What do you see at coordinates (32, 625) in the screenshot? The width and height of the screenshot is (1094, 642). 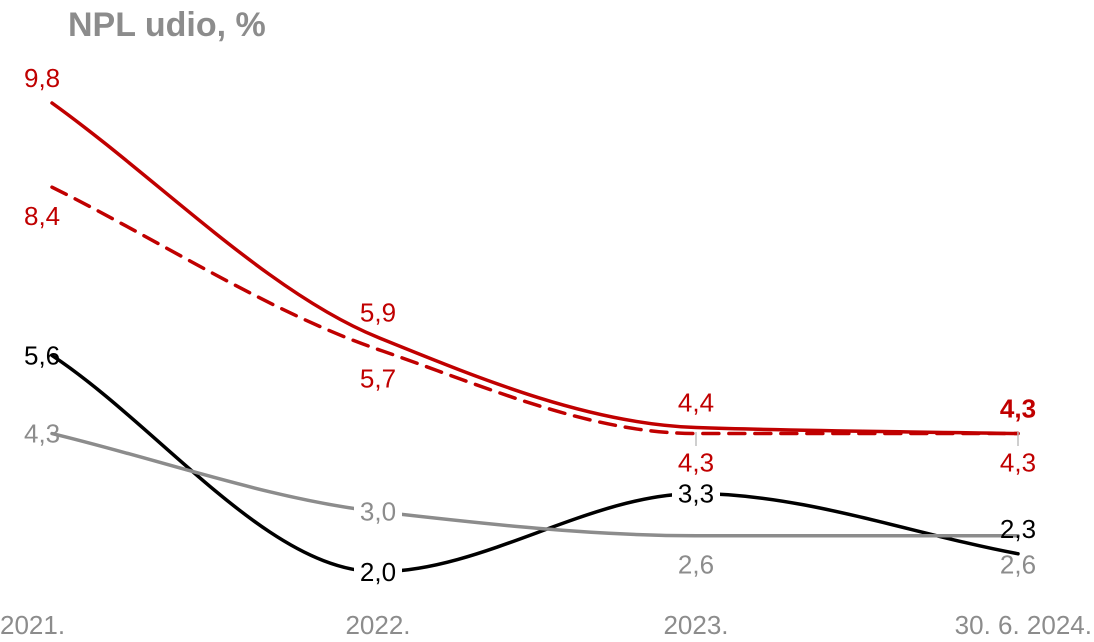 I see `x-tick-label: 2021.` at bounding box center [32, 625].